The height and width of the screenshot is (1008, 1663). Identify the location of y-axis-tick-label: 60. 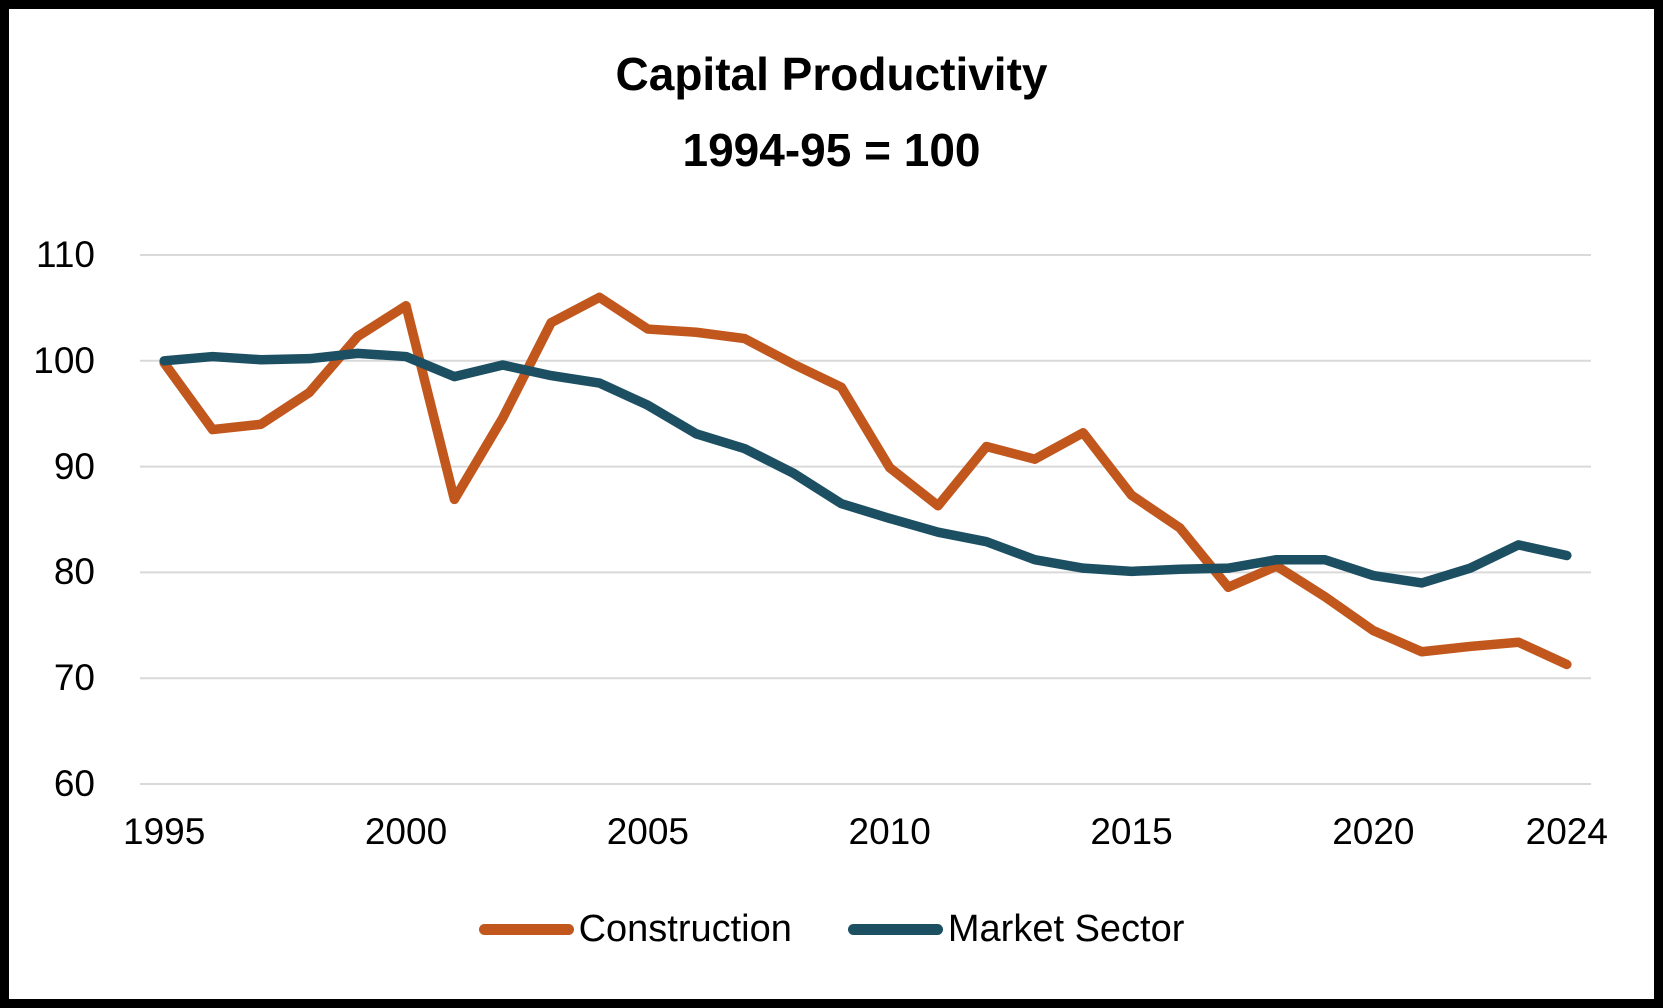
(74, 783).